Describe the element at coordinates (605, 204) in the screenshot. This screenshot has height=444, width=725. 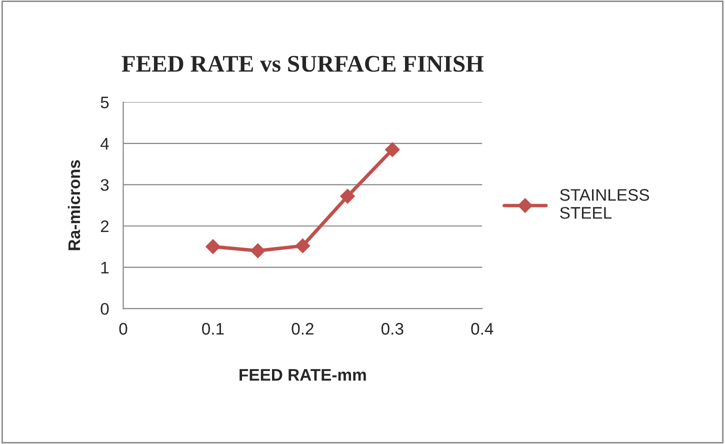
I see `legend-label: STAINLESS STEEL` at that location.